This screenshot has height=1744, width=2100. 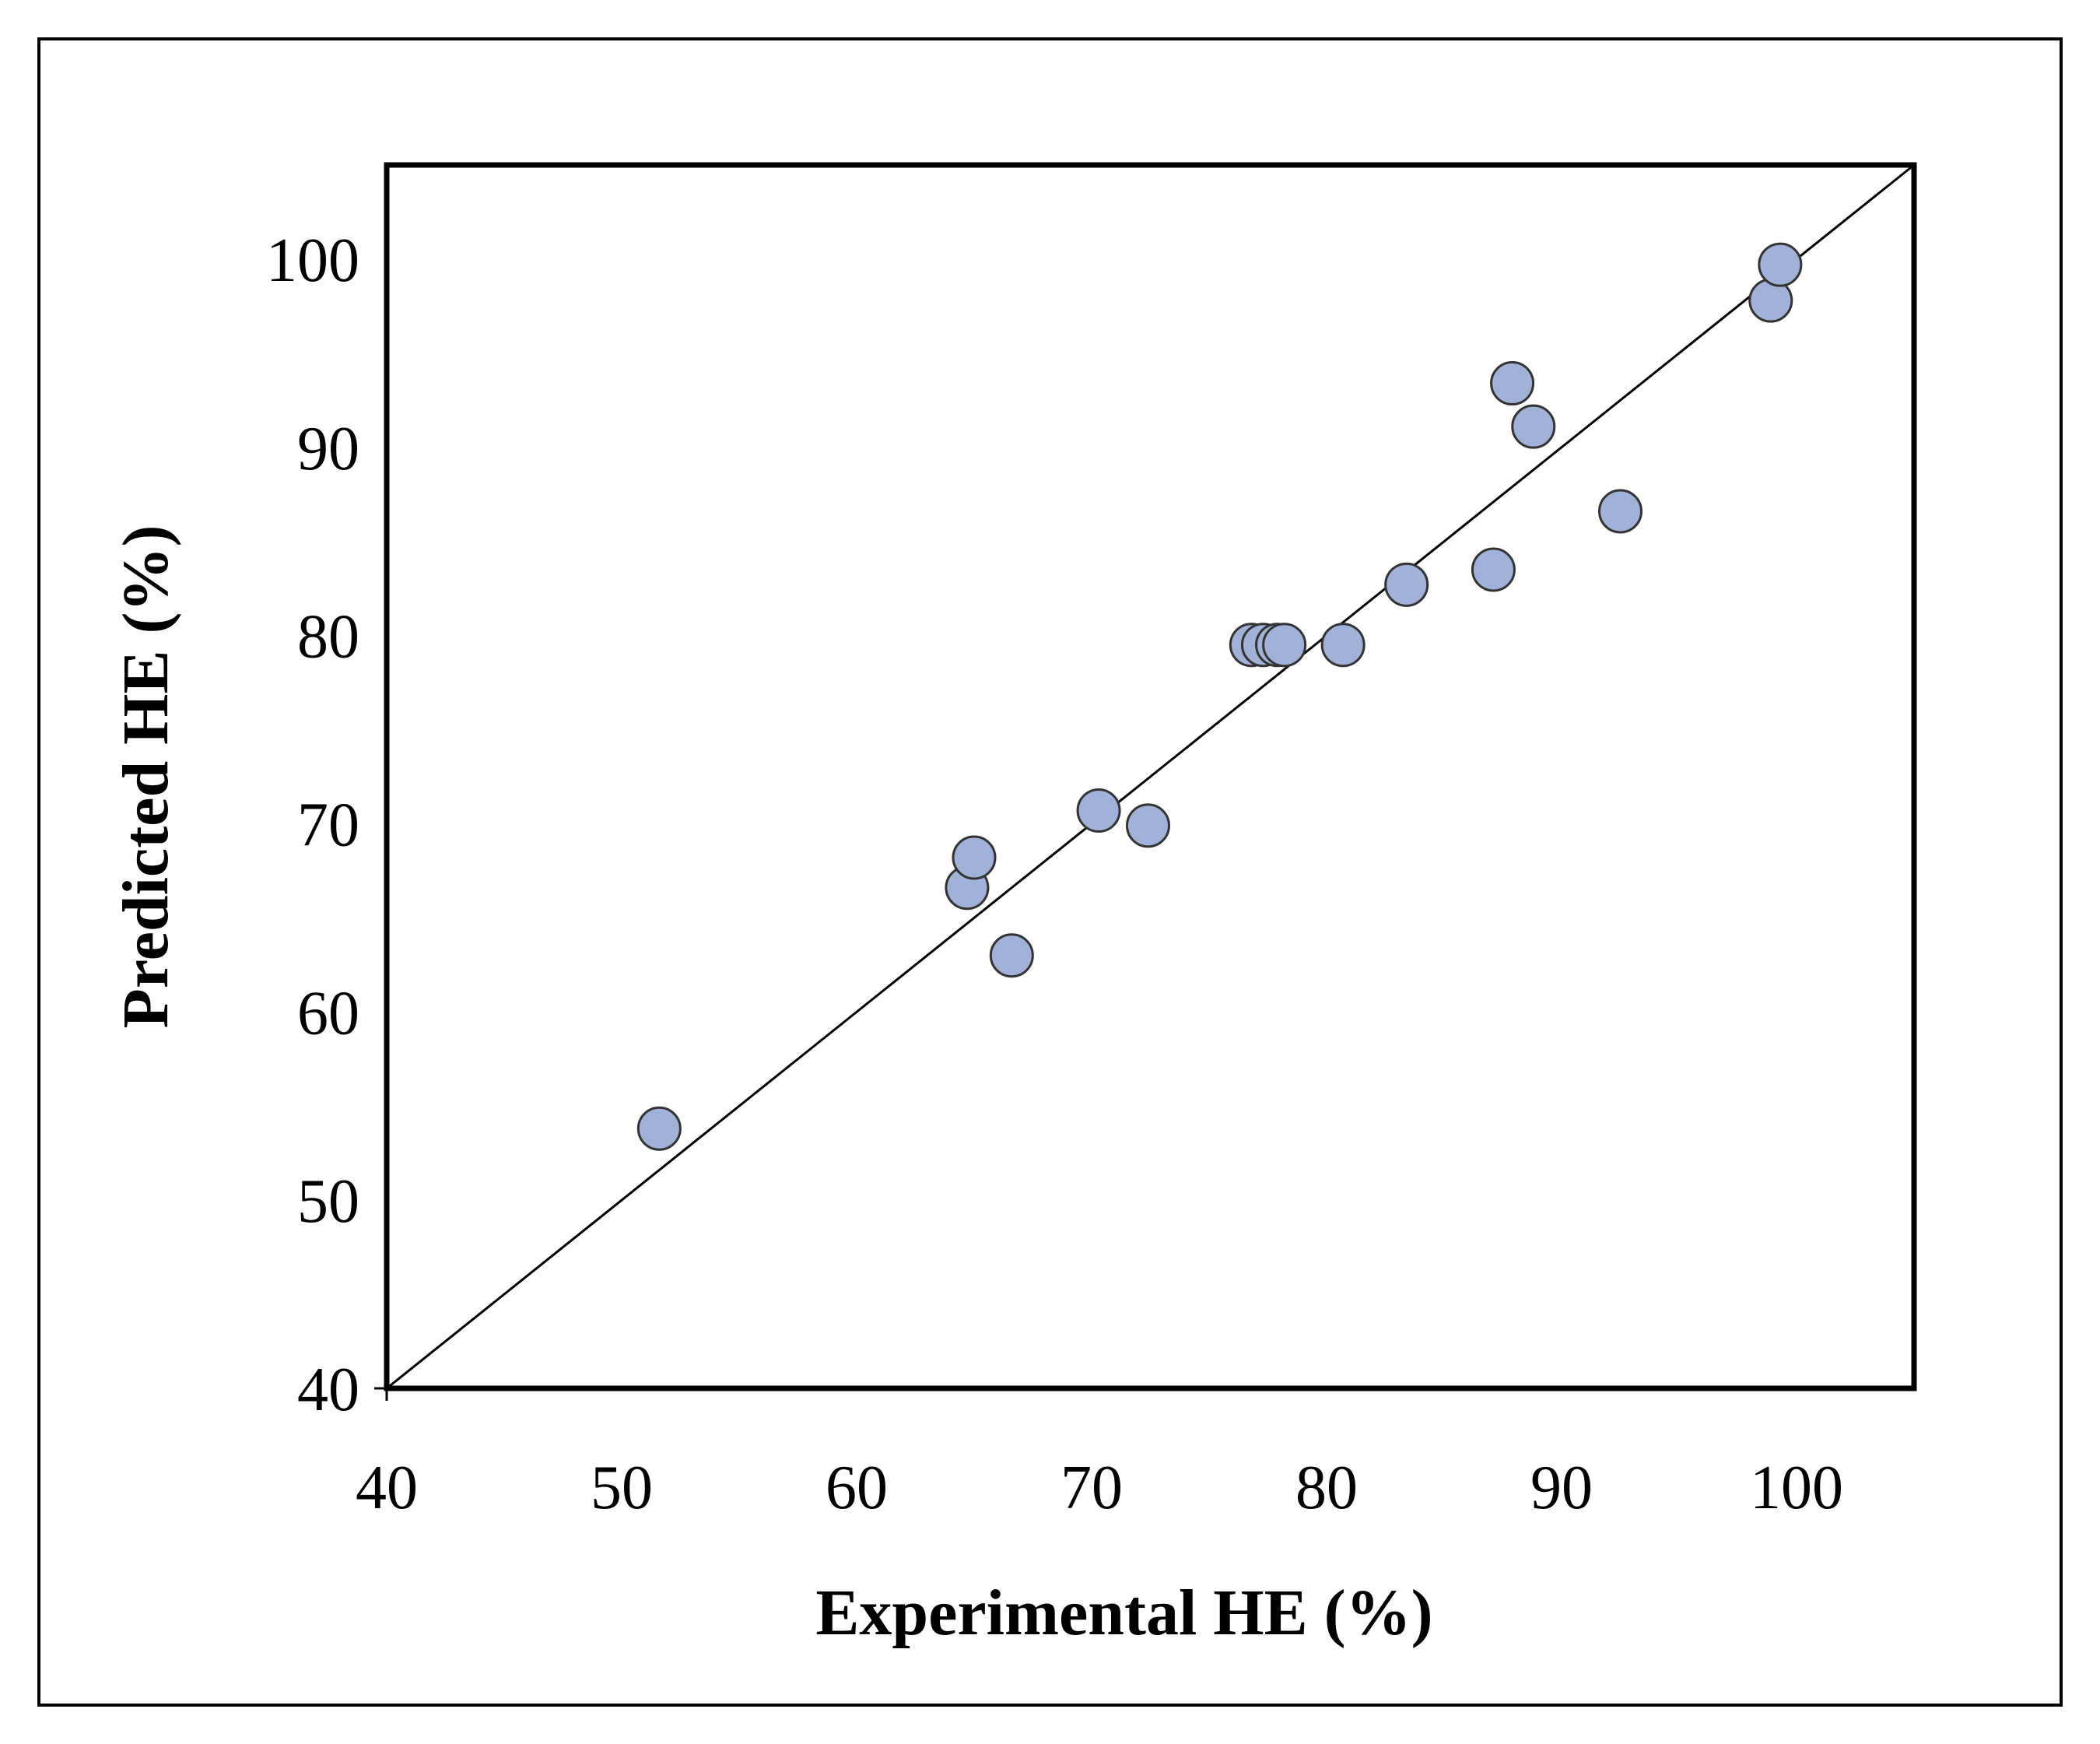 I want to click on x-axis-ticks: 40 50 60 70 80 90 100, so click(x=1099, y=1455).